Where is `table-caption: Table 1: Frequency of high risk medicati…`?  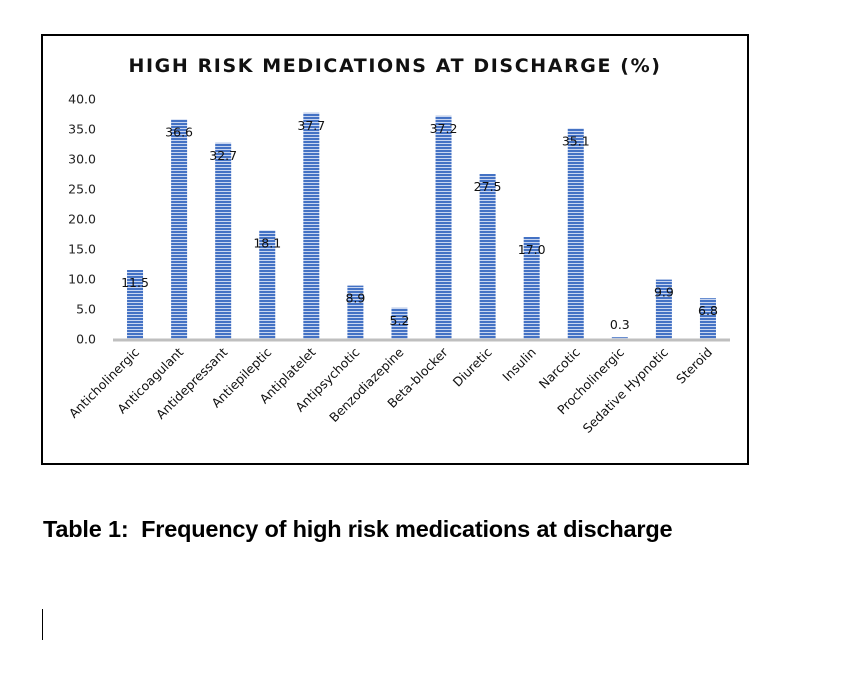
table-caption: Table 1: Frequency of high risk medicati… is located at coordinates (358, 529).